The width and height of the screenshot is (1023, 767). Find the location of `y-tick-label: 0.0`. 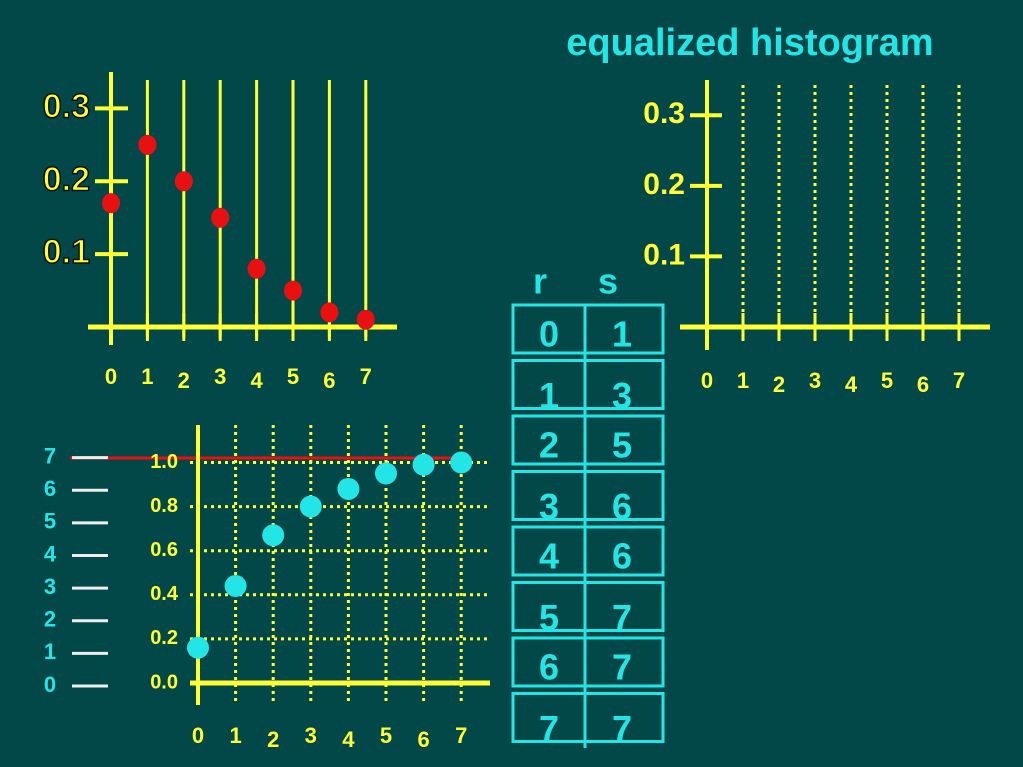

y-tick-label: 0.0 is located at coordinates (164, 682).